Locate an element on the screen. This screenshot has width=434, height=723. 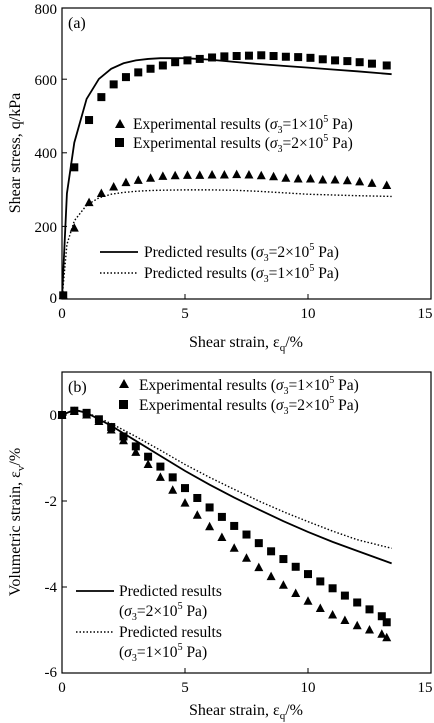
panel-label-b: (b) is located at coordinates (77, 387).